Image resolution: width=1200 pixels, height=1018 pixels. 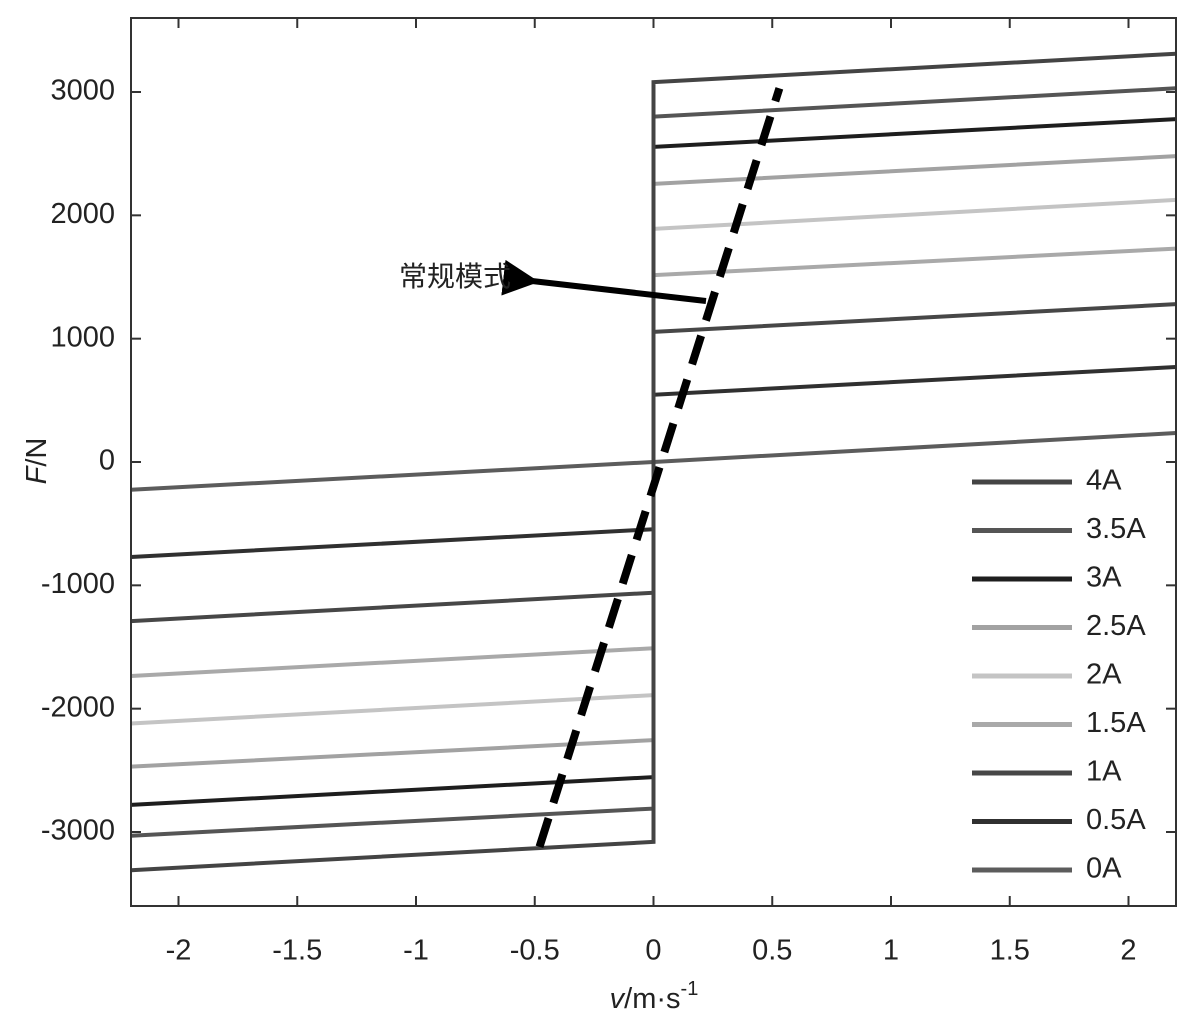 What do you see at coordinates (618, 999) in the screenshot?
I see `x-label-symbol: v` at bounding box center [618, 999].